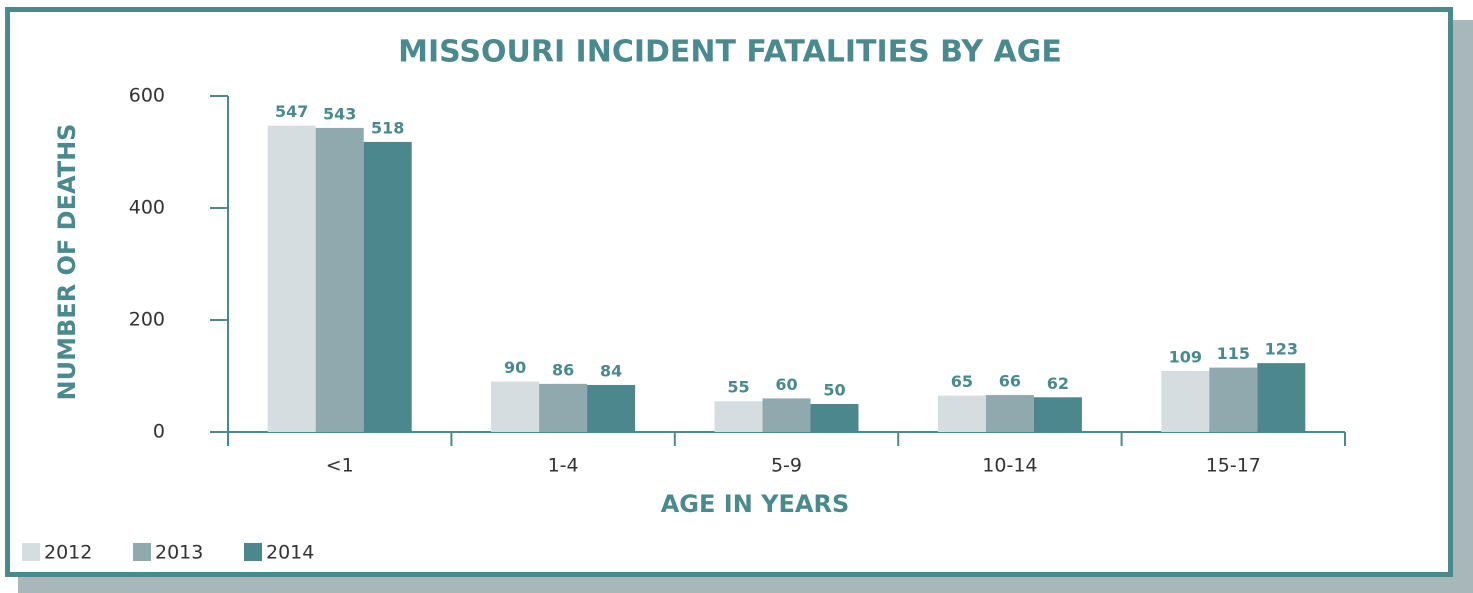 The image size is (1473, 593). What do you see at coordinates (159, 432) in the screenshot?
I see `y-tick-label: 0` at bounding box center [159, 432].